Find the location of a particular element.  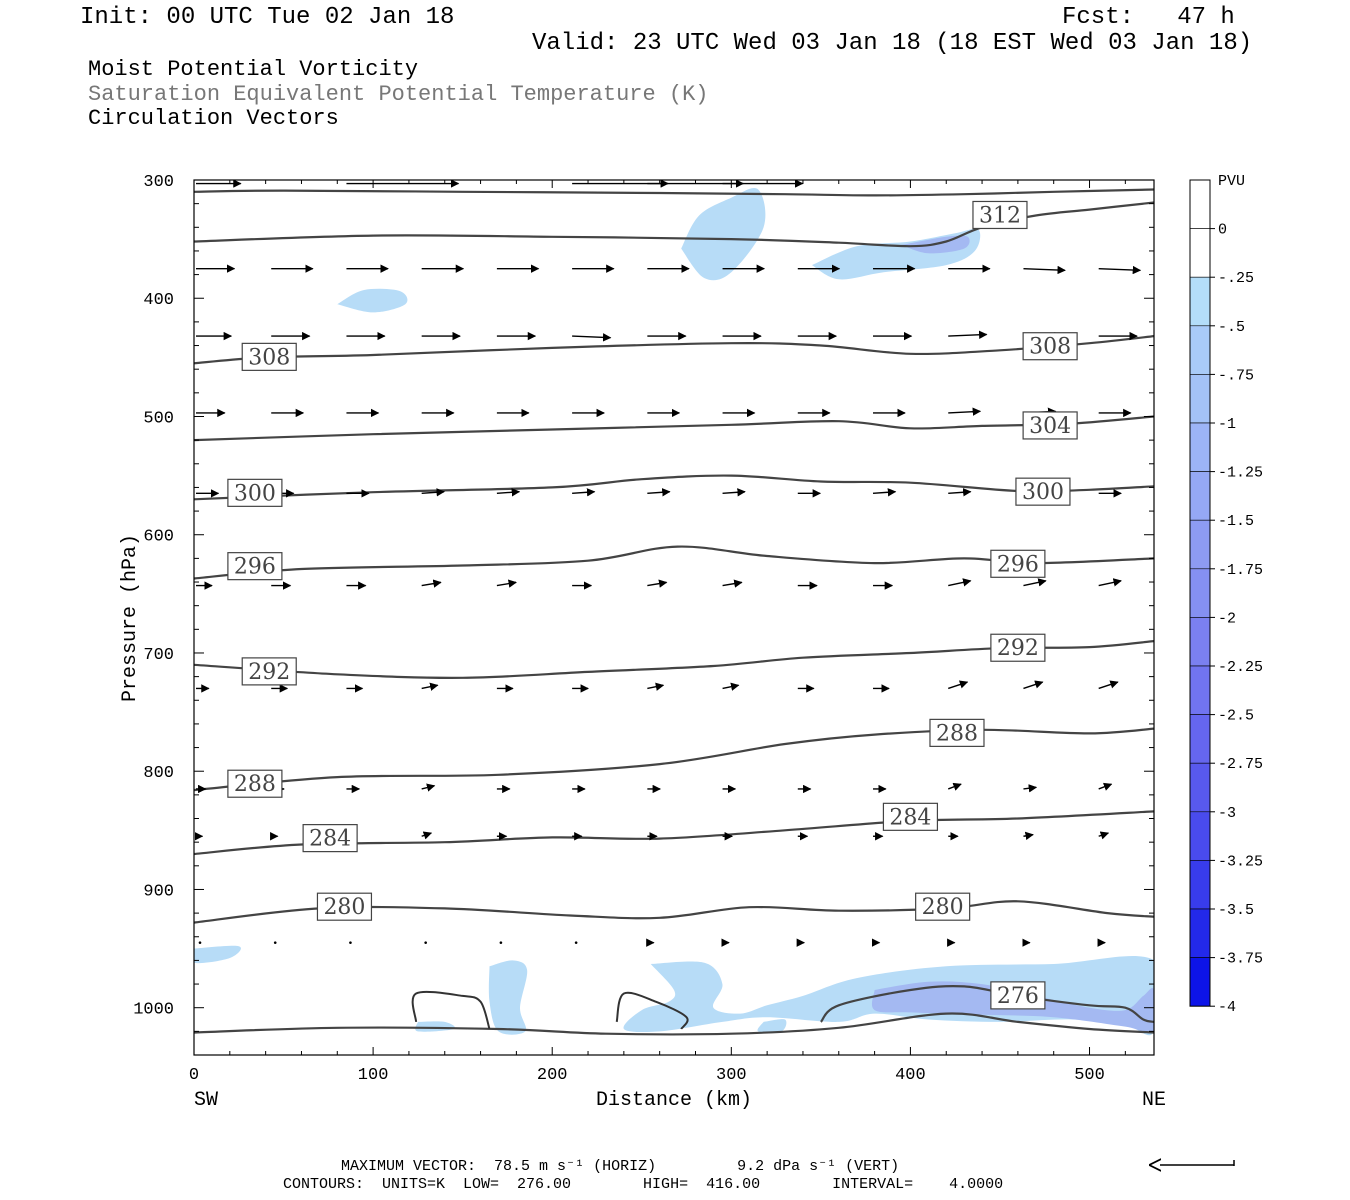

contour-label-280: 280 is located at coordinates (943, 906).